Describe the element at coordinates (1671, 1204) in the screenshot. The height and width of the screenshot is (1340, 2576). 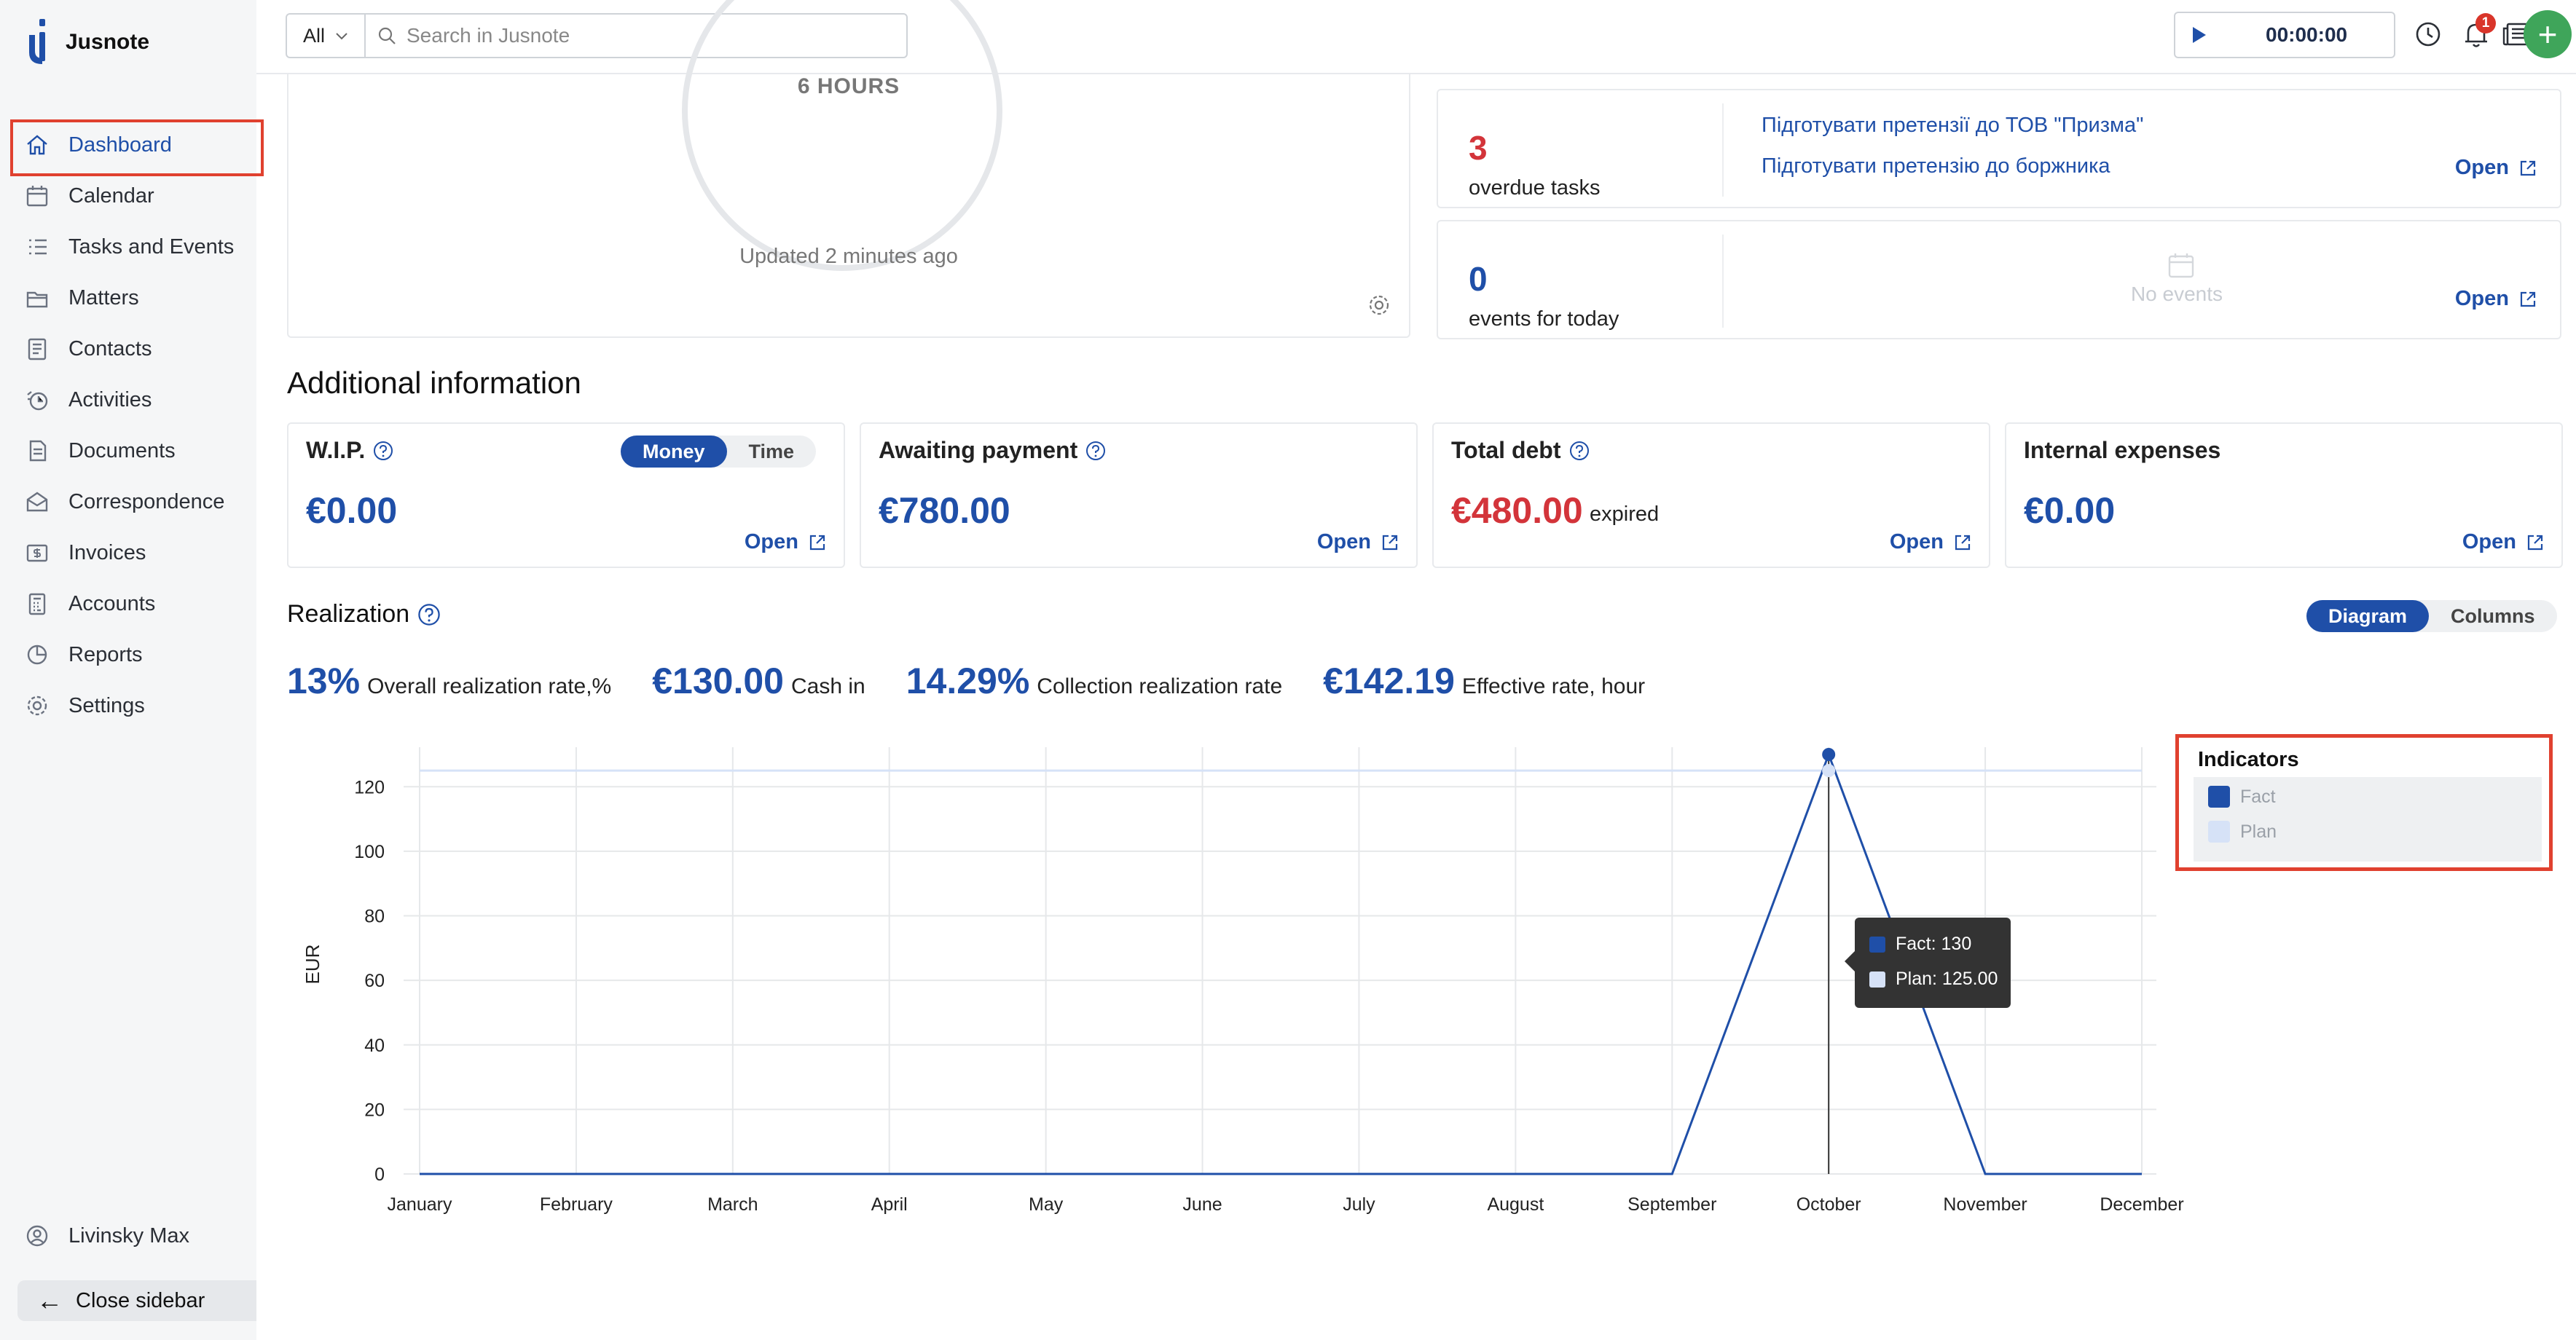
I see `x-tick-label: September` at that location.